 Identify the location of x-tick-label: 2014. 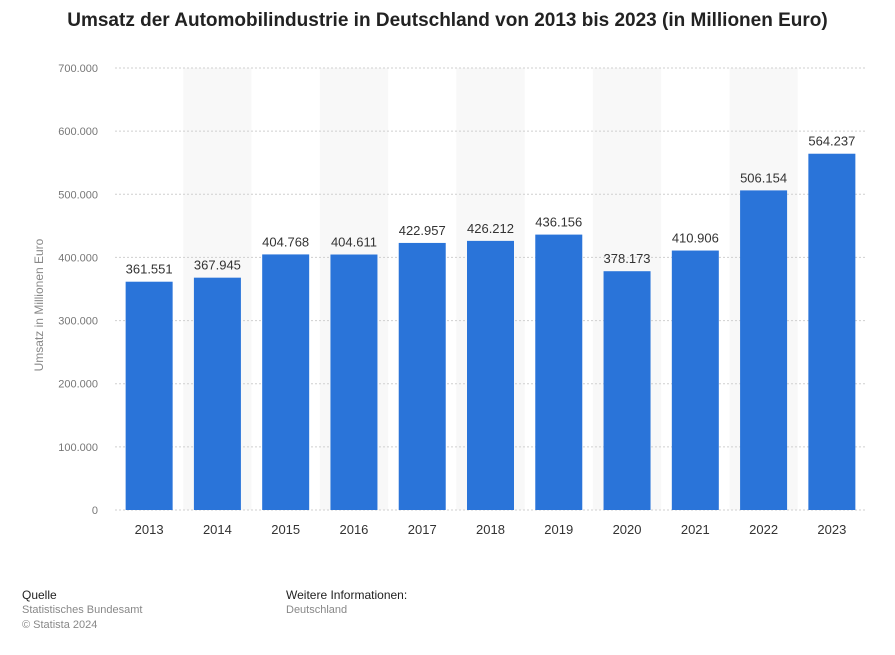
(217, 529).